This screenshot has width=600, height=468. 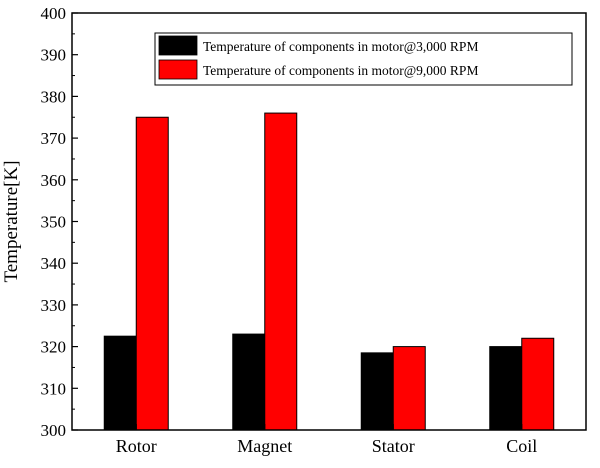 I want to click on x-category-label: Stator, so click(x=393, y=446).